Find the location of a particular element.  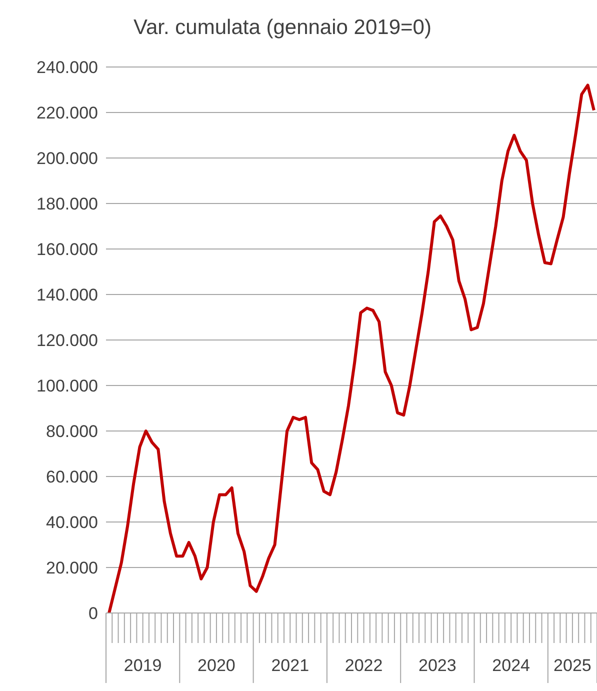

y-tick-label: 220.000 is located at coordinates (67, 113).